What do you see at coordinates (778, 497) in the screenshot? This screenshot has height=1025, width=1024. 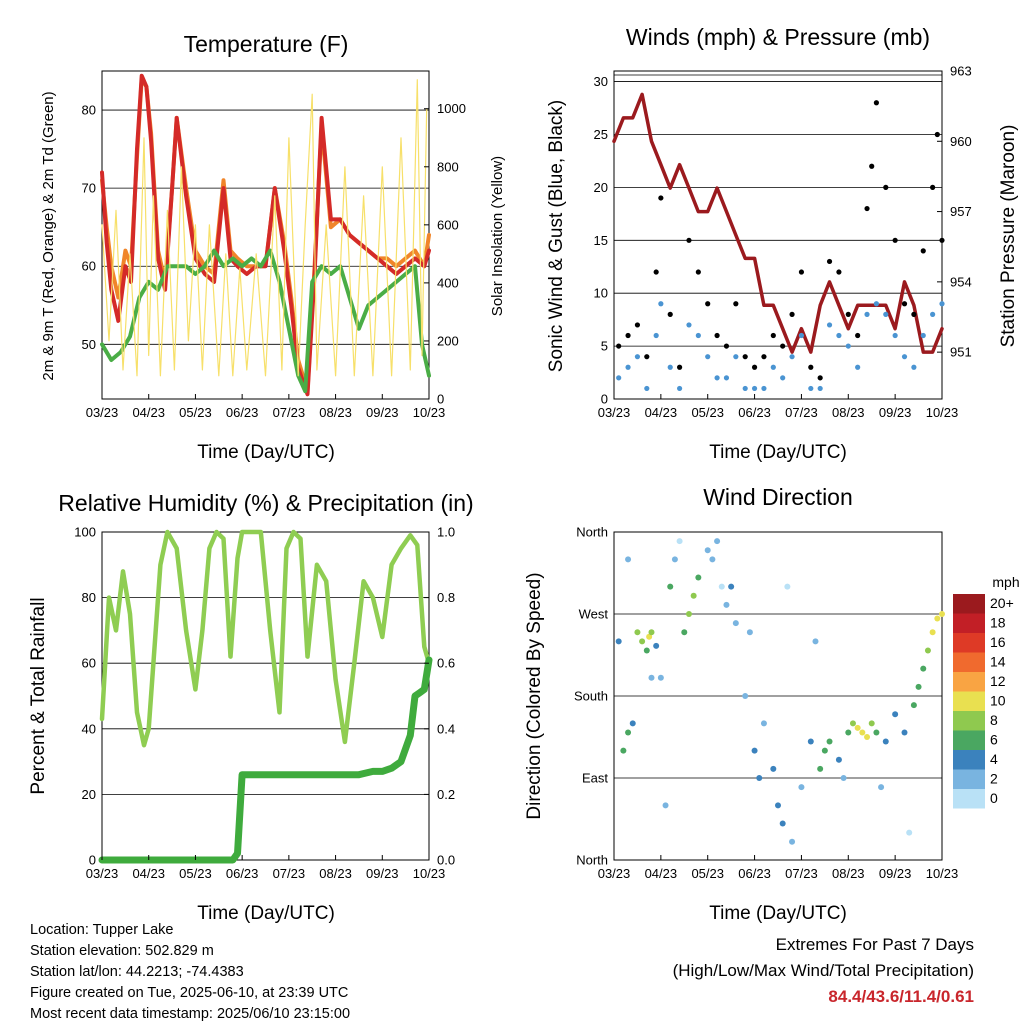 I see `wind-direction-title: Wind Direction` at bounding box center [778, 497].